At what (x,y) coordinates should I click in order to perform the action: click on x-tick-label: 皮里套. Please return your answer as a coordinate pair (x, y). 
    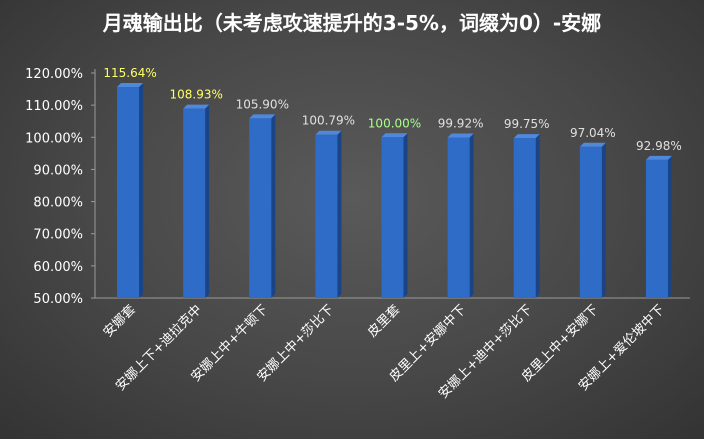
    Looking at the image, I should click on (383, 321).